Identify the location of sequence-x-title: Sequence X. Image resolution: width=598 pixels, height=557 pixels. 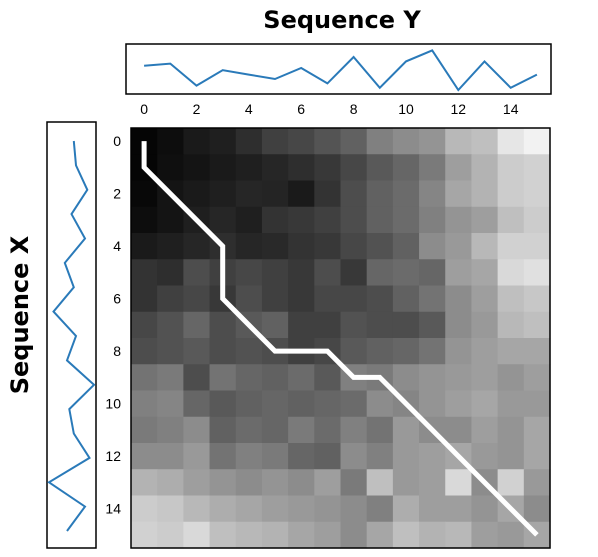
(20, 314).